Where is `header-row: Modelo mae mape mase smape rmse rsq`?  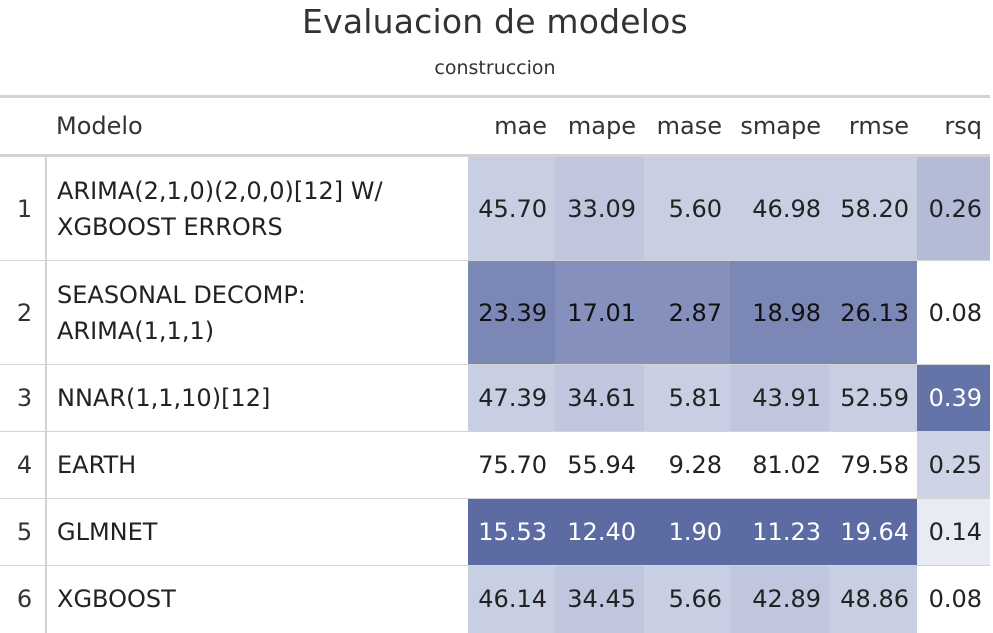
header-row: Modelo mae mape mase smape rmse rsq is located at coordinates (495, 127).